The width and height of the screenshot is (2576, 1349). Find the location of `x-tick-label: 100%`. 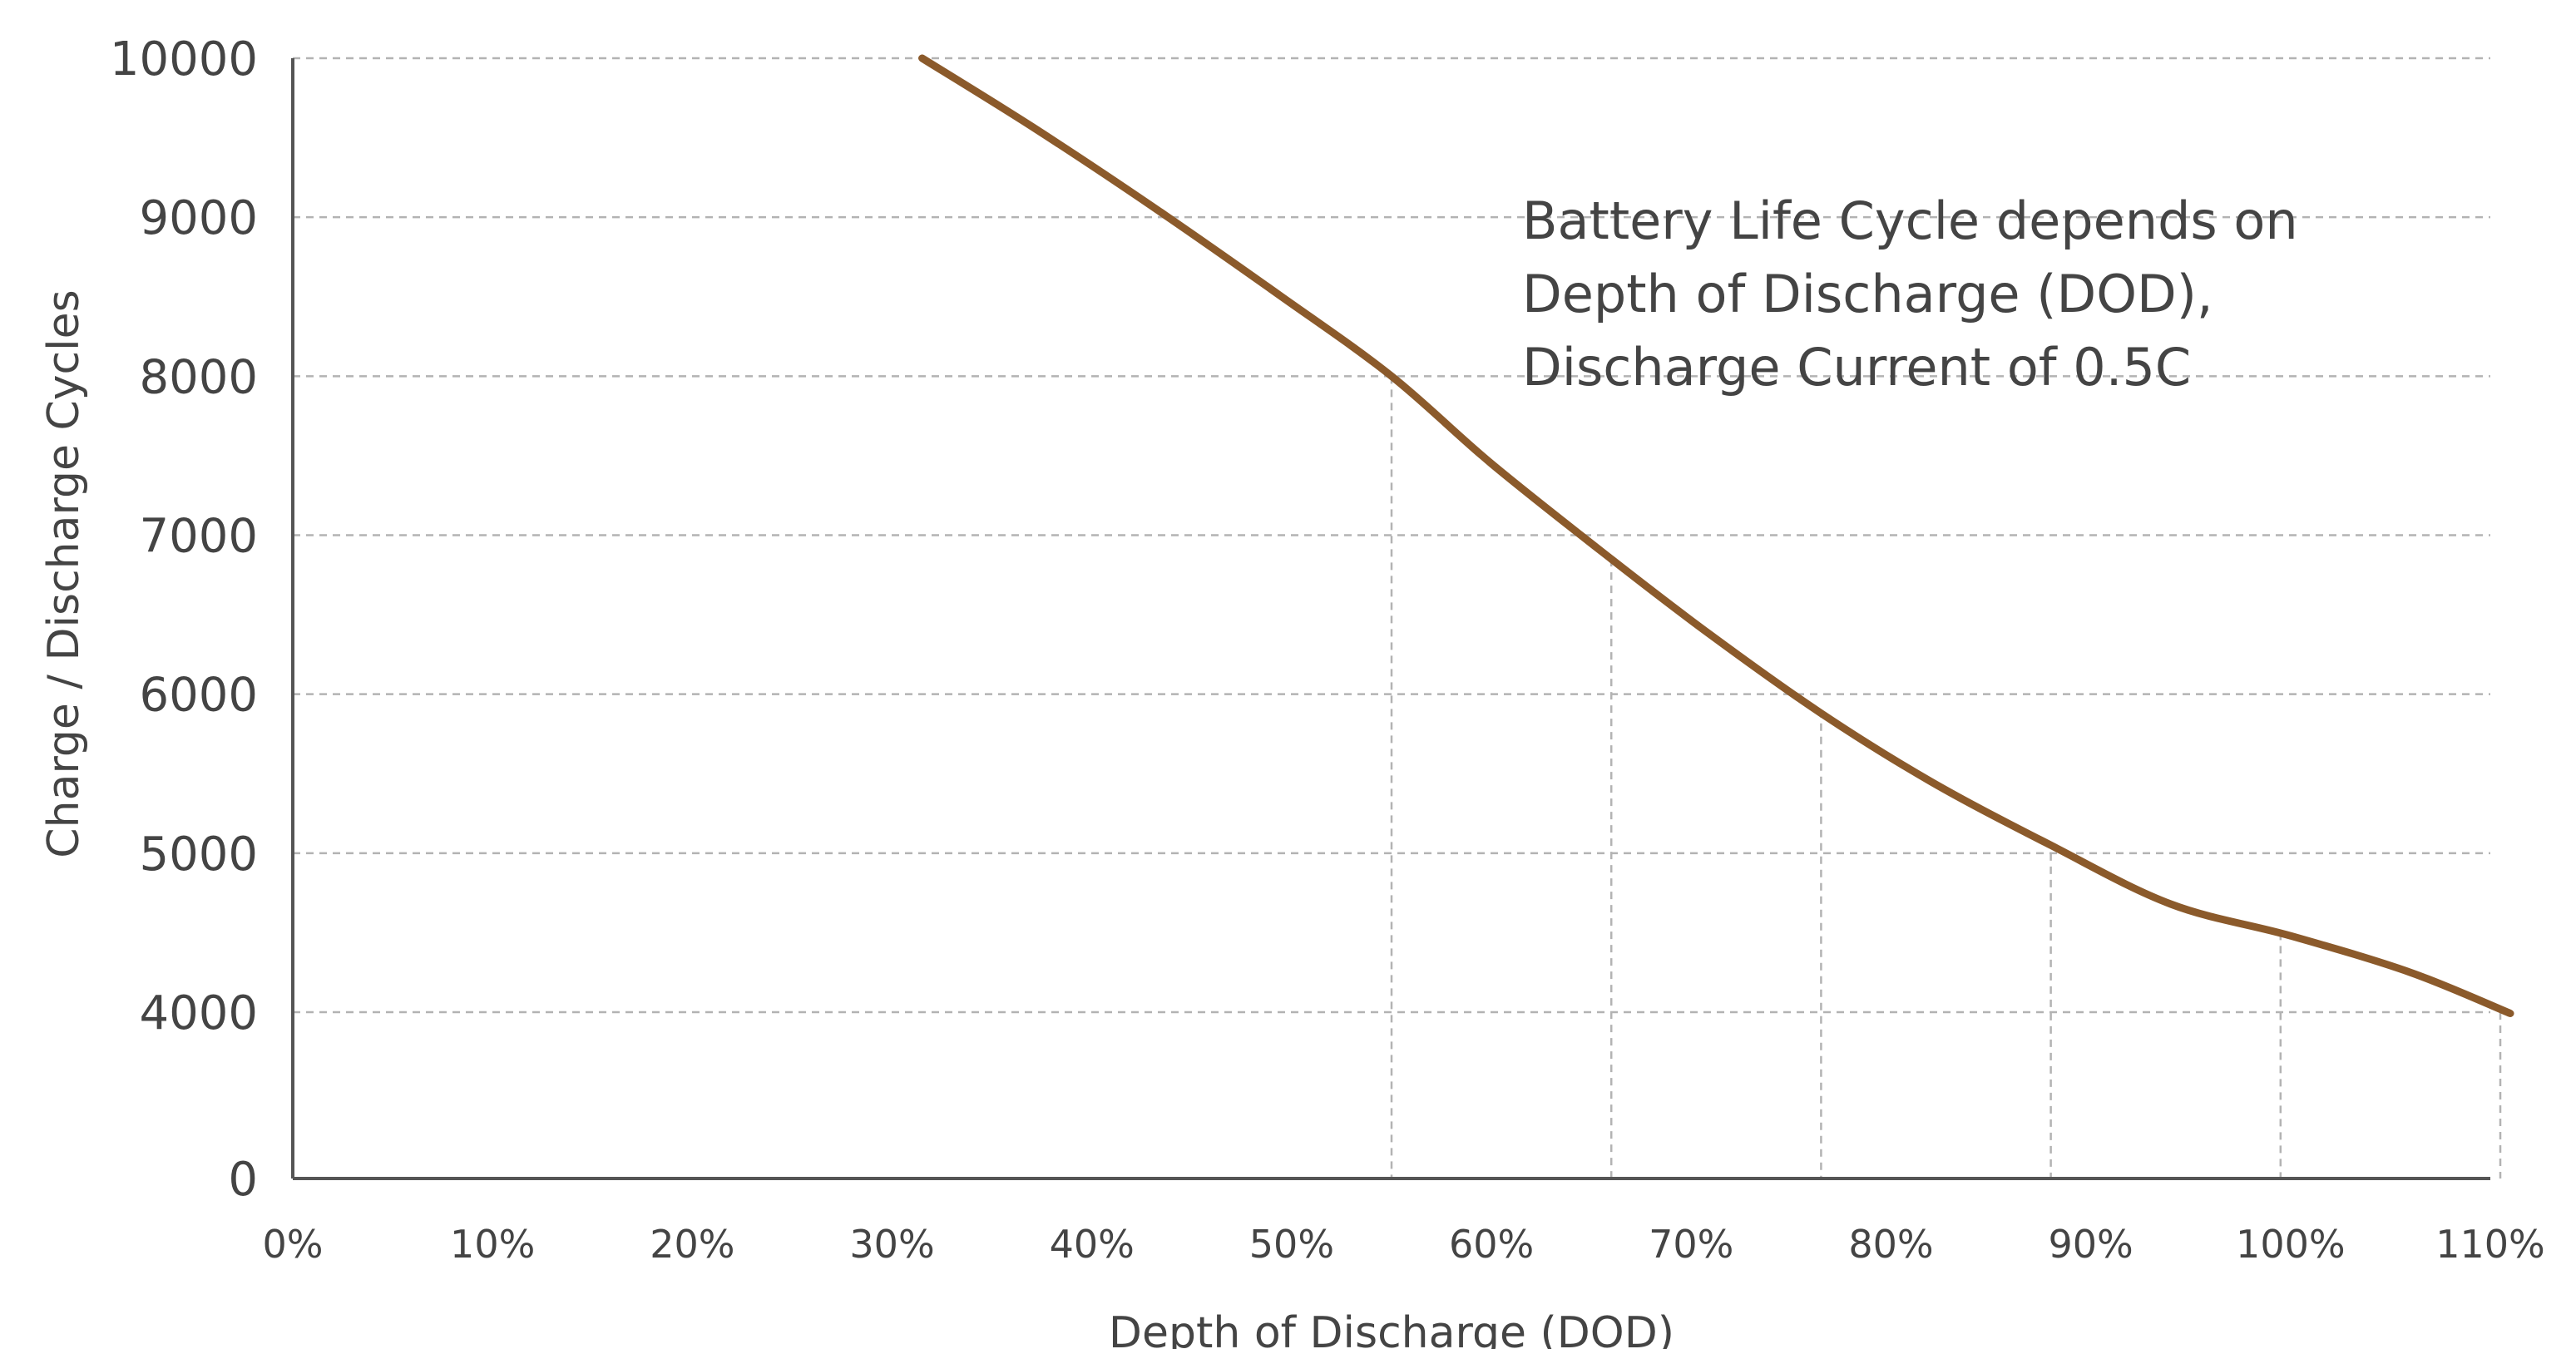

x-tick-label: 100% is located at coordinates (2291, 1244).